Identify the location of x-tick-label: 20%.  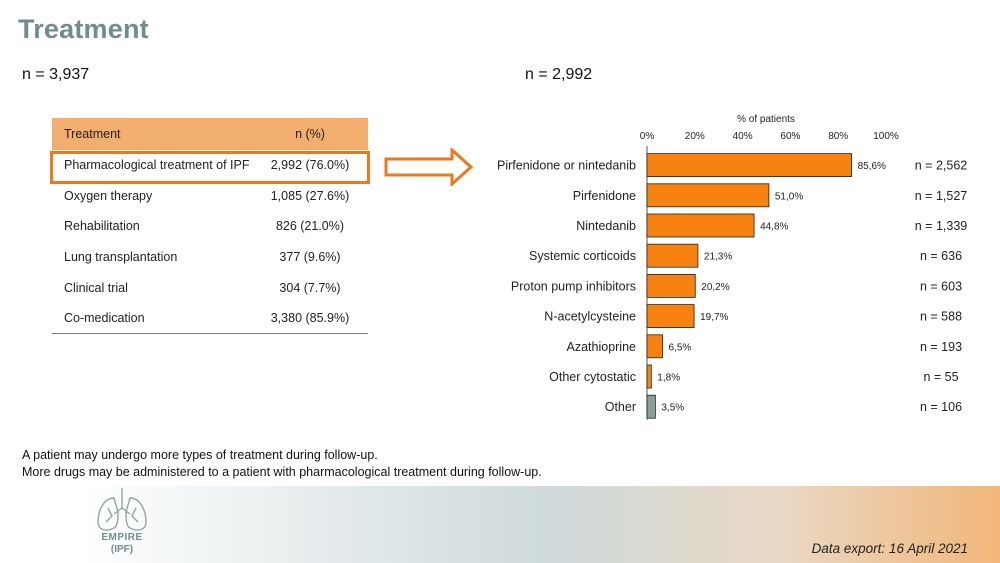
(695, 136).